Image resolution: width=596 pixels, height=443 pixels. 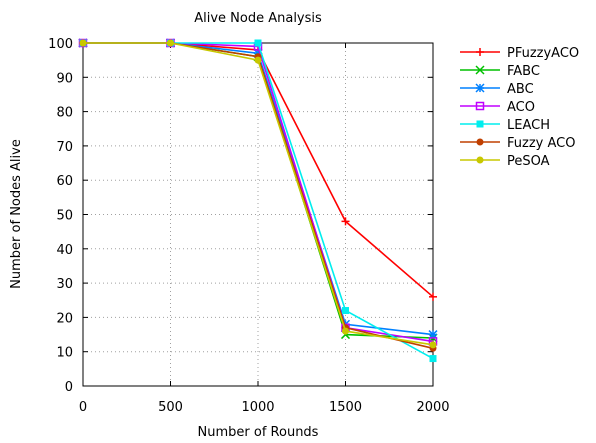 I want to click on y-tick-label: 80, so click(x=64, y=113).